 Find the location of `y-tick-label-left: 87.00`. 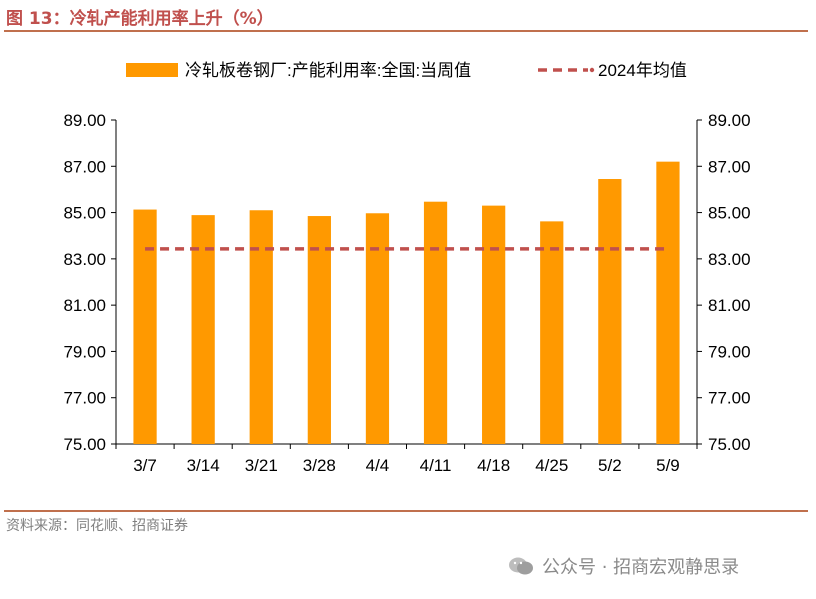

y-tick-label-left: 87.00 is located at coordinates (84, 166).